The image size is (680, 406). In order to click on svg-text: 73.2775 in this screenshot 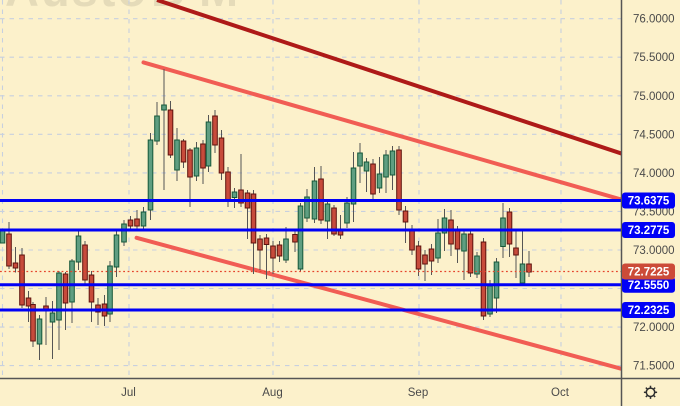, I will do `click(649, 231)`.